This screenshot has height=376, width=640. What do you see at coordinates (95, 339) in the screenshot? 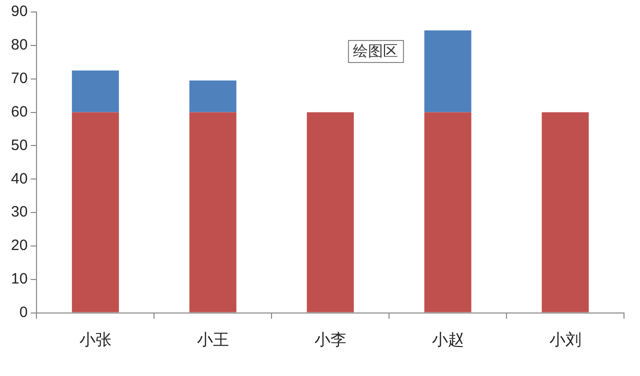
I see `x-tick-label: 小张` at bounding box center [95, 339].